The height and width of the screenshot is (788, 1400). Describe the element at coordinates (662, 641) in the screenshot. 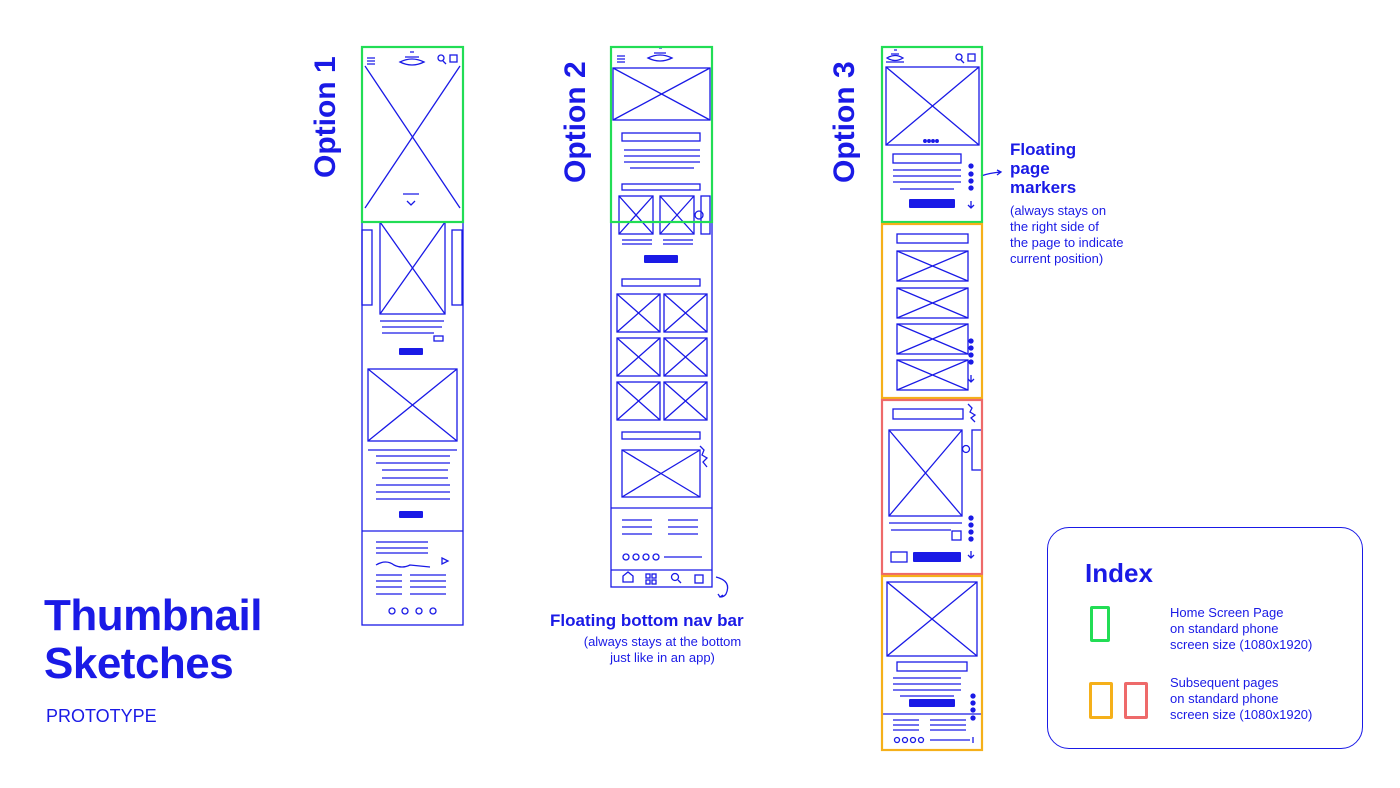

I see `nav-bar-note-line1: (always stays at the bottom` at that location.